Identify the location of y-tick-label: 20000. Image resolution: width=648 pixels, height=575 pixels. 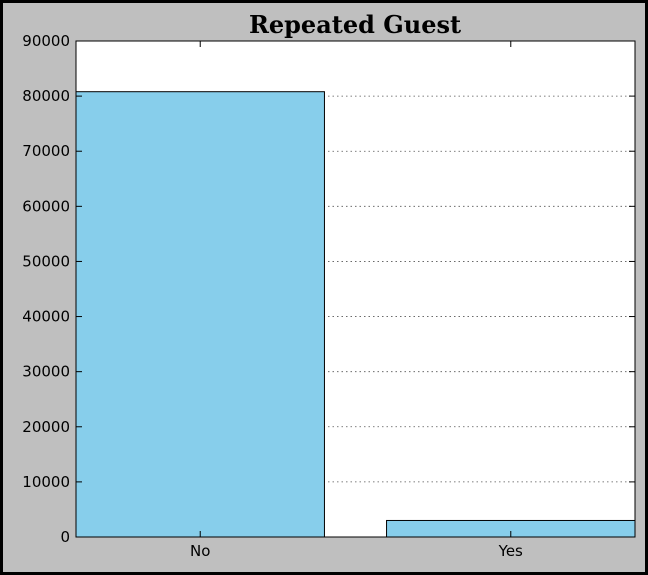
(46, 427).